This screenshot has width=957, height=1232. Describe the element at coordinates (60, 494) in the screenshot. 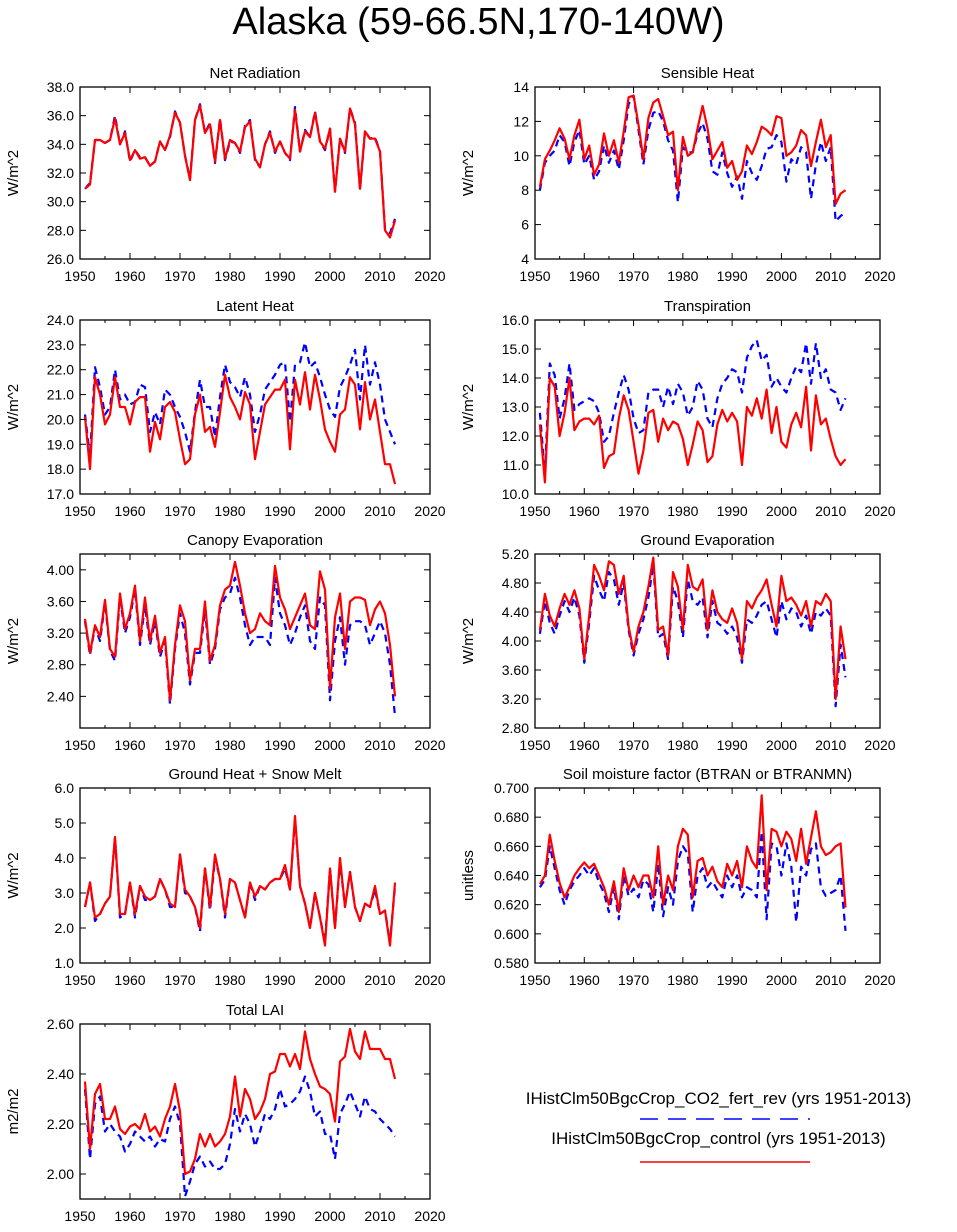

I see `y-tick-label: 17.0` at that location.